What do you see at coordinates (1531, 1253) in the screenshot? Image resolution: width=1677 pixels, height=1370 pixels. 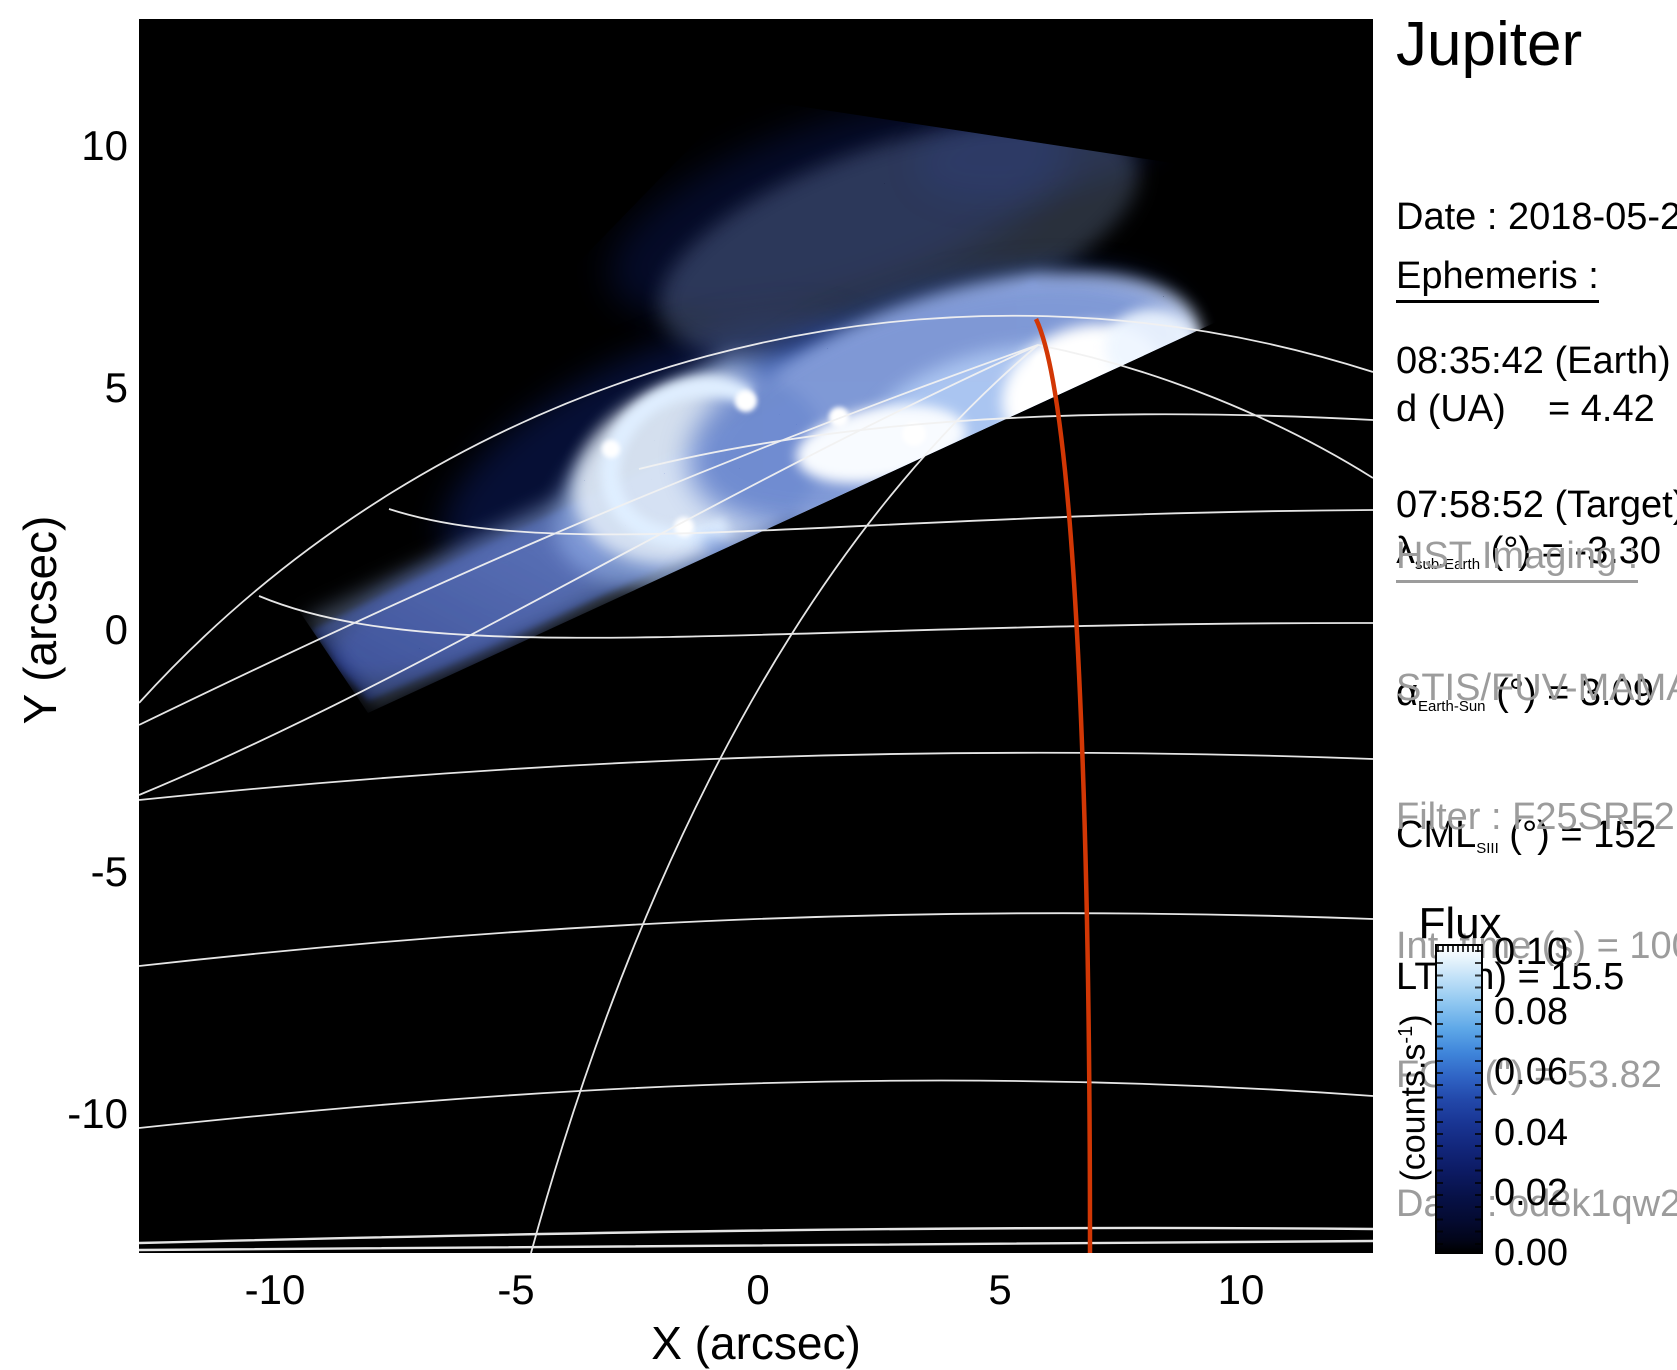 I see `colorbar-tick-label: 0.00` at bounding box center [1531, 1253].